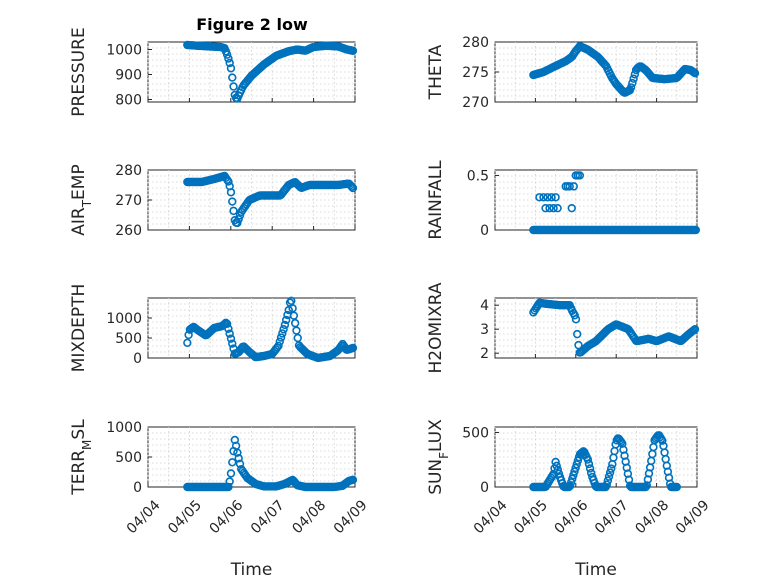 The height and width of the screenshot is (583, 778). Describe the element at coordinates (484, 306) in the screenshot. I see `h2omixra-y-tick-label: 4` at that location.